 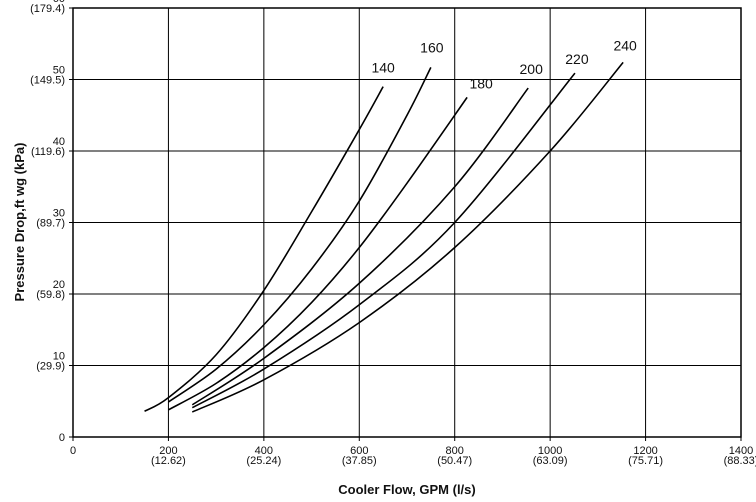 What do you see at coordinates (550, 456) in the screenshot?
I see `x-tick-label: 1000 (63.09)` at bounding box center [550, 456].